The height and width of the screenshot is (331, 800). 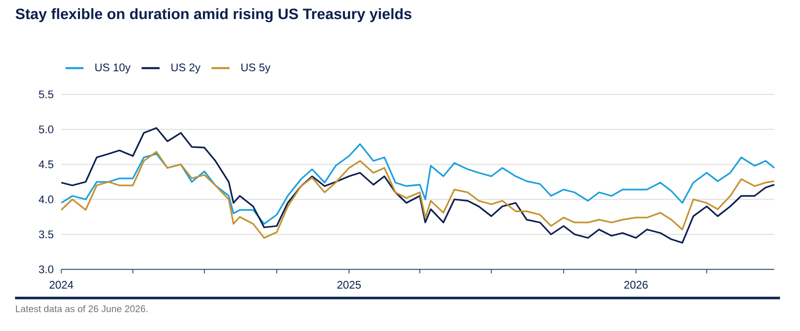 What do you see at coordinates (46, 200) in the screenshot?
I see `y-tick-label: 4.0` at bounding box center [46, 200].